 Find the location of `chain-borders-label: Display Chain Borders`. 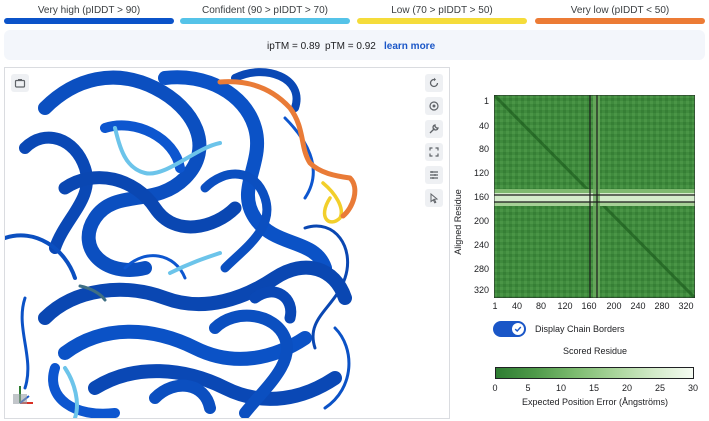

chain-borders-label: Display Chain Borders is located at coordinates (580, 329).